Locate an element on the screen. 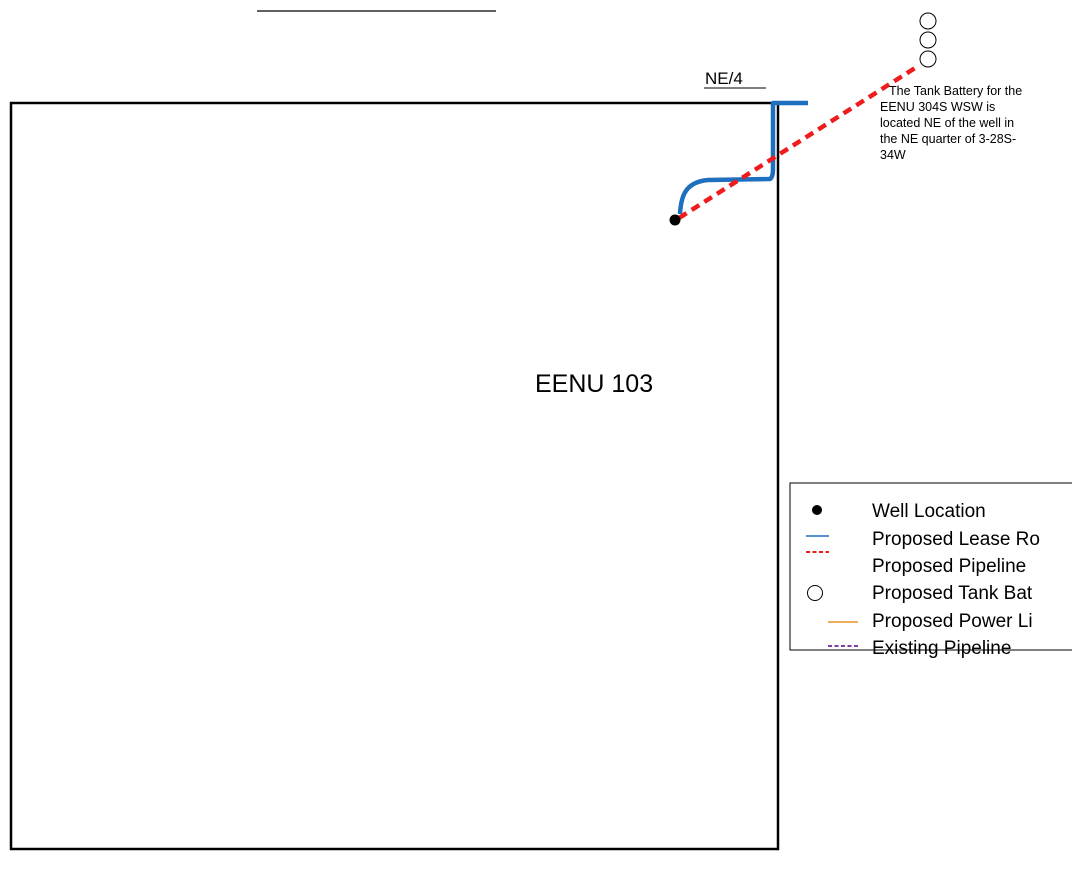 The width and height of the screenshot is (1072, 879). circle-icon is located at coordinates (815, 593).